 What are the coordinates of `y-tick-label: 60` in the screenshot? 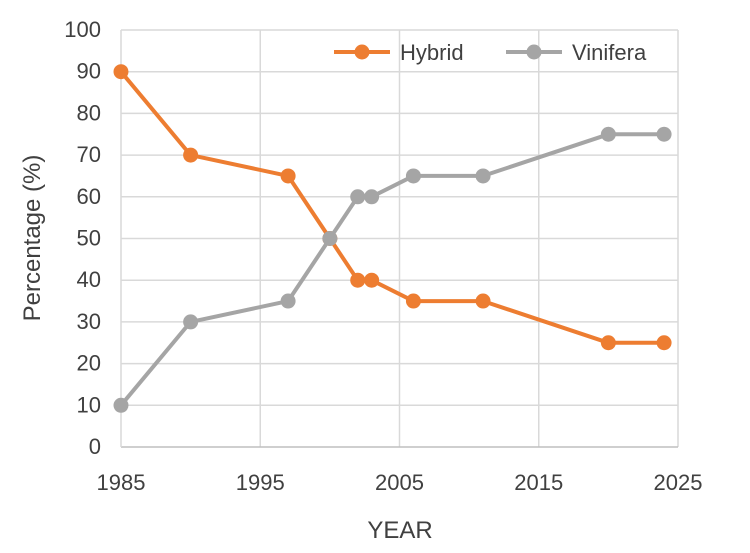 It's located at (89, 196).